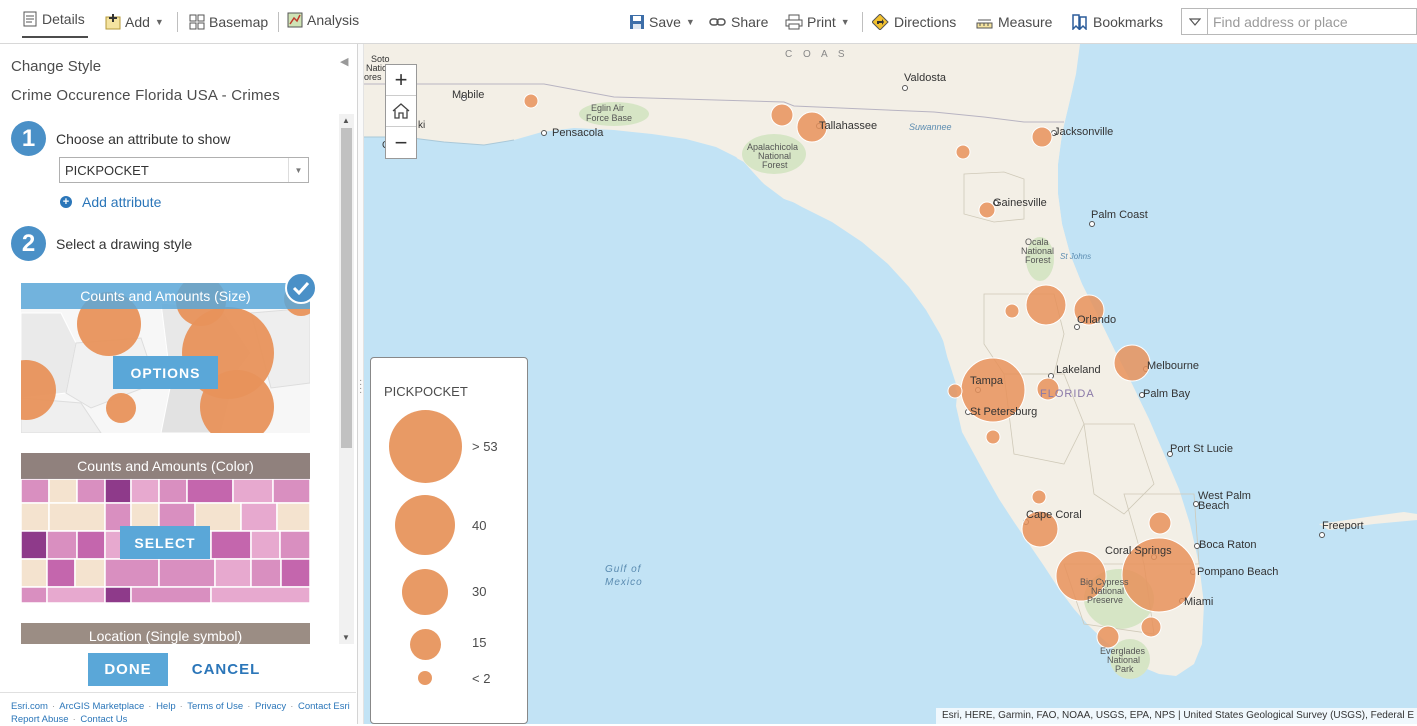  Describe the element at coordinates (137, 21) in the screenshot. I see `add-label: Add` at that location.